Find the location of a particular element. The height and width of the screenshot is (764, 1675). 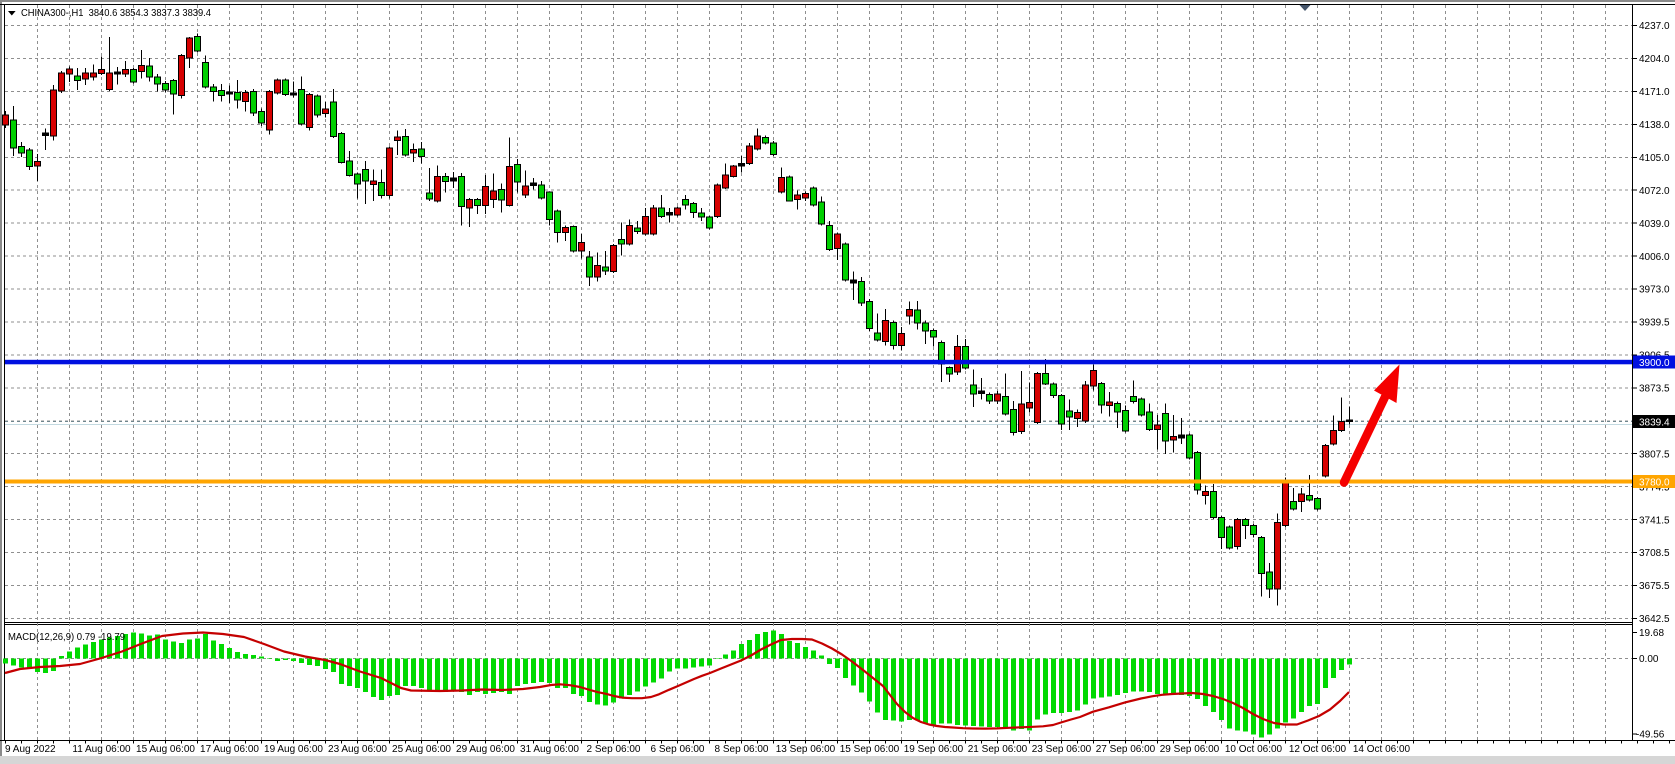

svg-text: 29 Aug 06:00 is located at coordinates (485, 749).